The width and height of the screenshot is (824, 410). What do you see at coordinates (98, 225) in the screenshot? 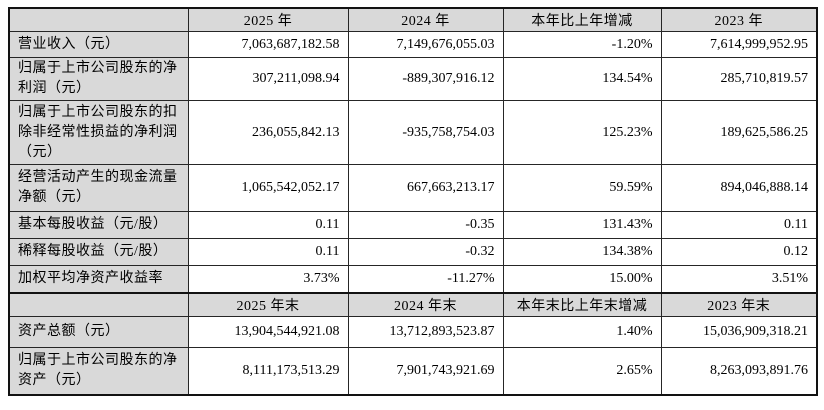
I see `row-label: 基本每股收益（元/股）` at bounding box center [98, 225].